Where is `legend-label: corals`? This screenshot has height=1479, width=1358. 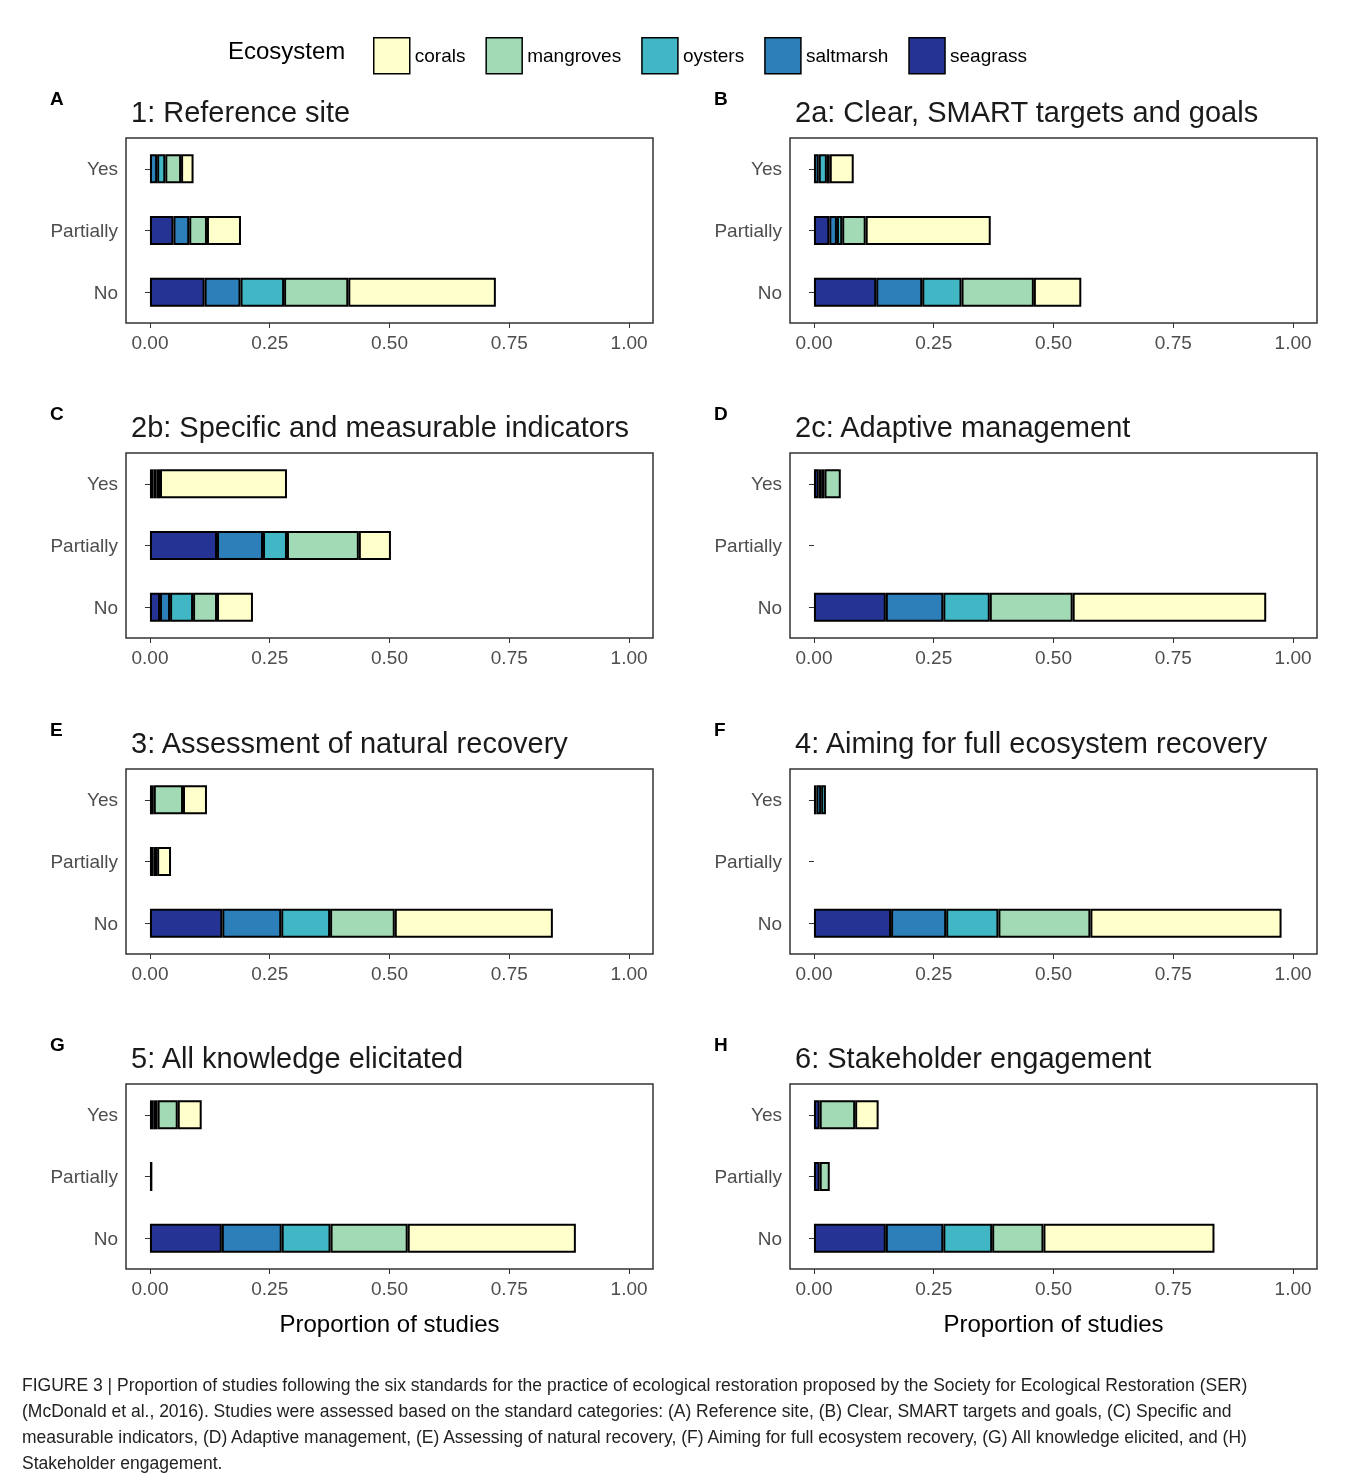 legend-label: corals is located at coordinates (440, 56).